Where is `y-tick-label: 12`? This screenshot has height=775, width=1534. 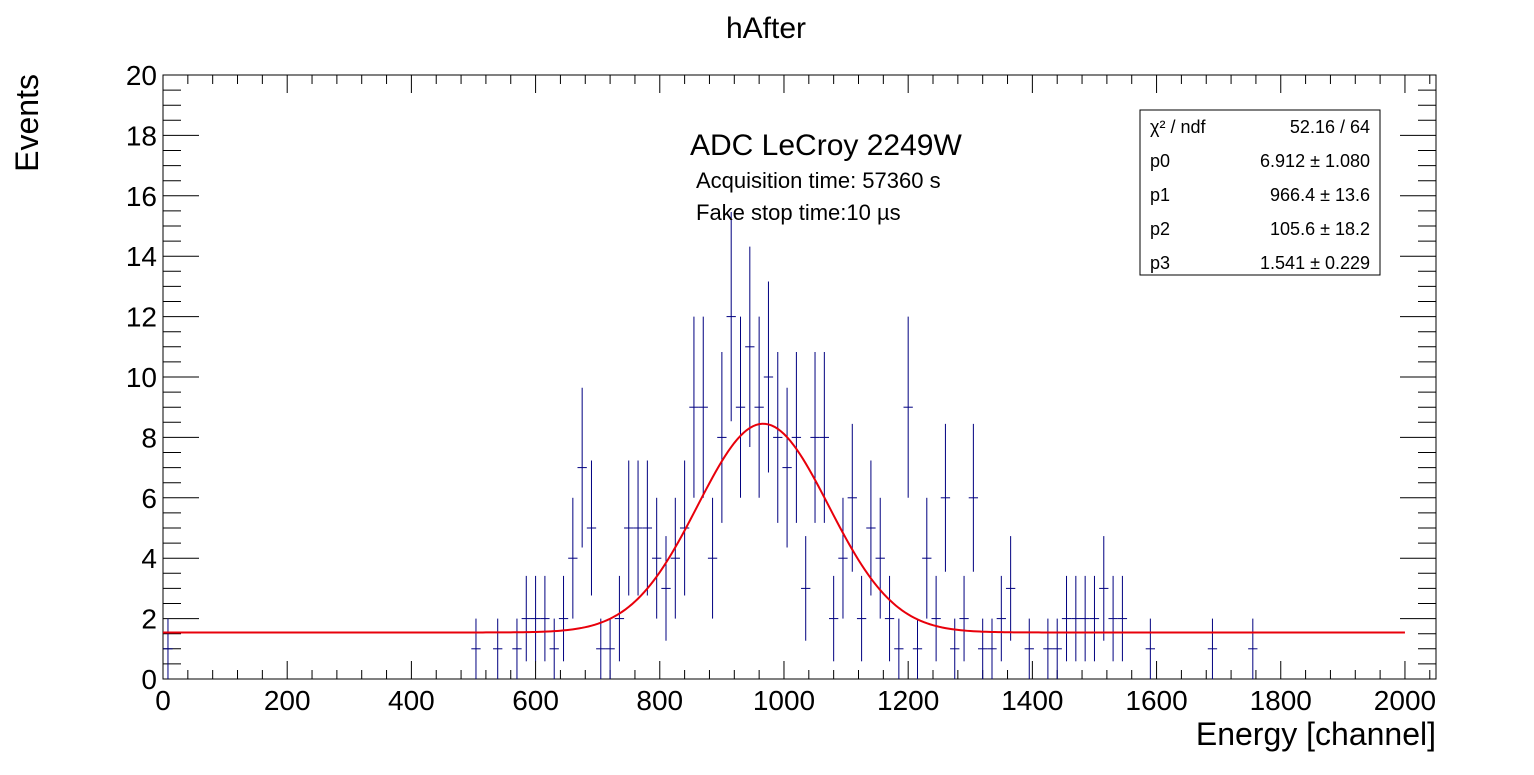
y-tick-label: 12 is located at coordinates (141, 317).